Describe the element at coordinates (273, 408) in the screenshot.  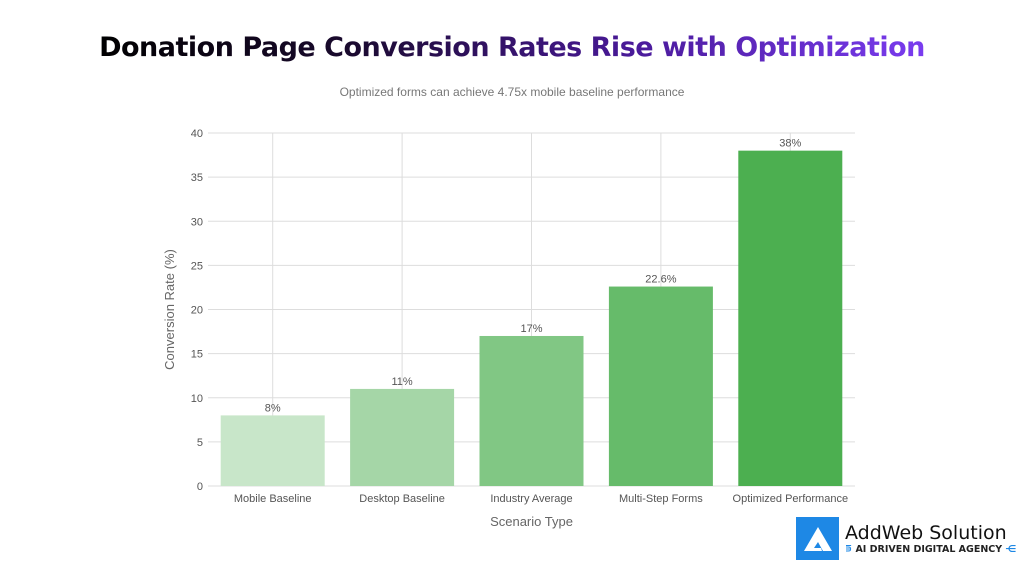
I see `data-label: 8%` at that location.